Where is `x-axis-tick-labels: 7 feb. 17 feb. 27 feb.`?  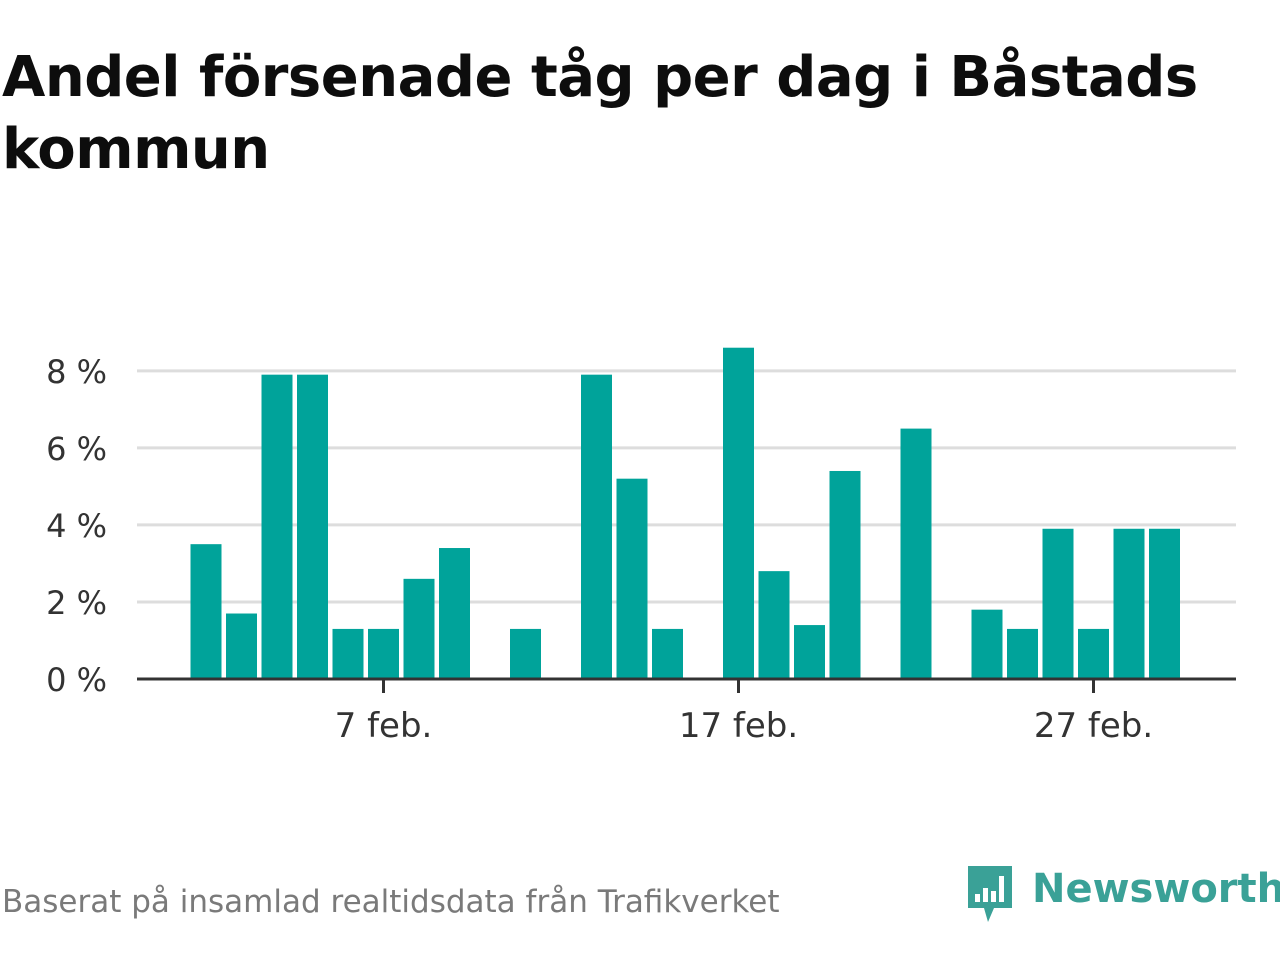 x-axis-tick-labels: 7 feb. 17 feb. 27 feb. is located at coordinates (744, 726).